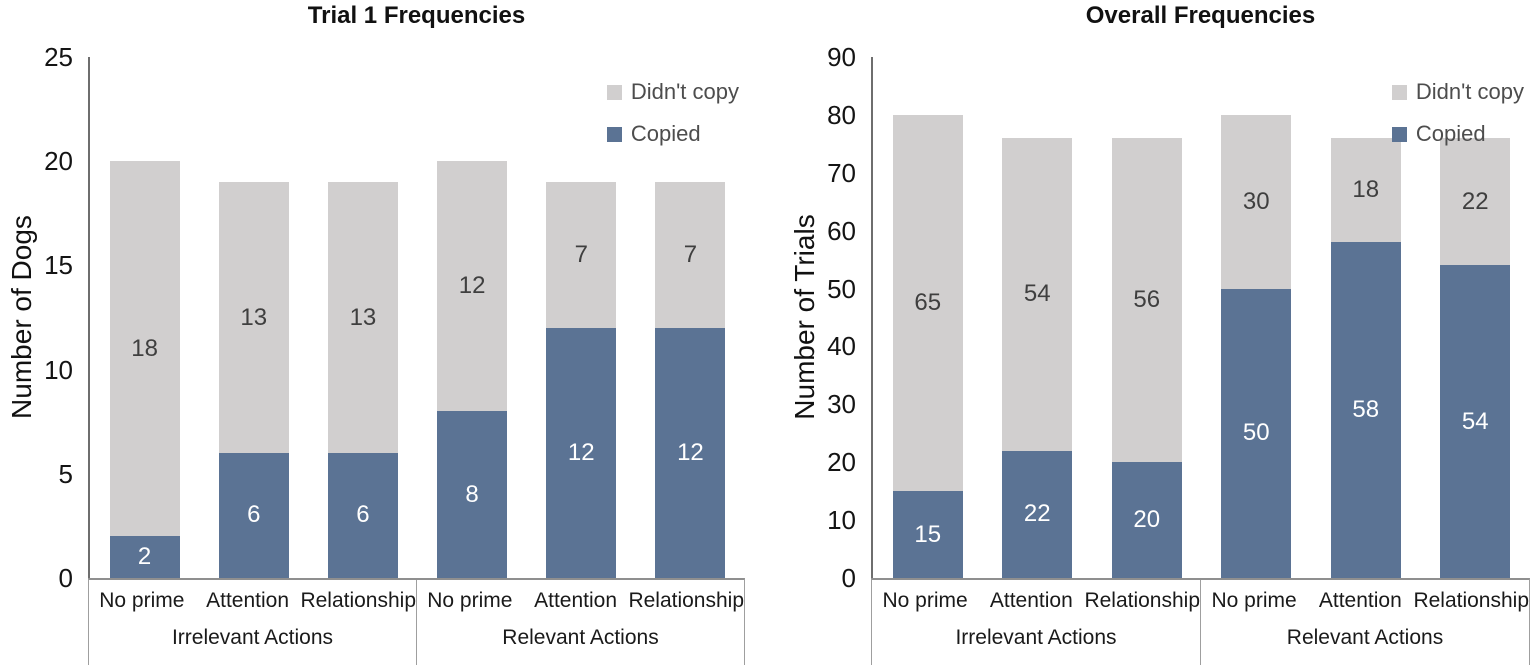  I want to click on data-label: 15, so click(928, 534).